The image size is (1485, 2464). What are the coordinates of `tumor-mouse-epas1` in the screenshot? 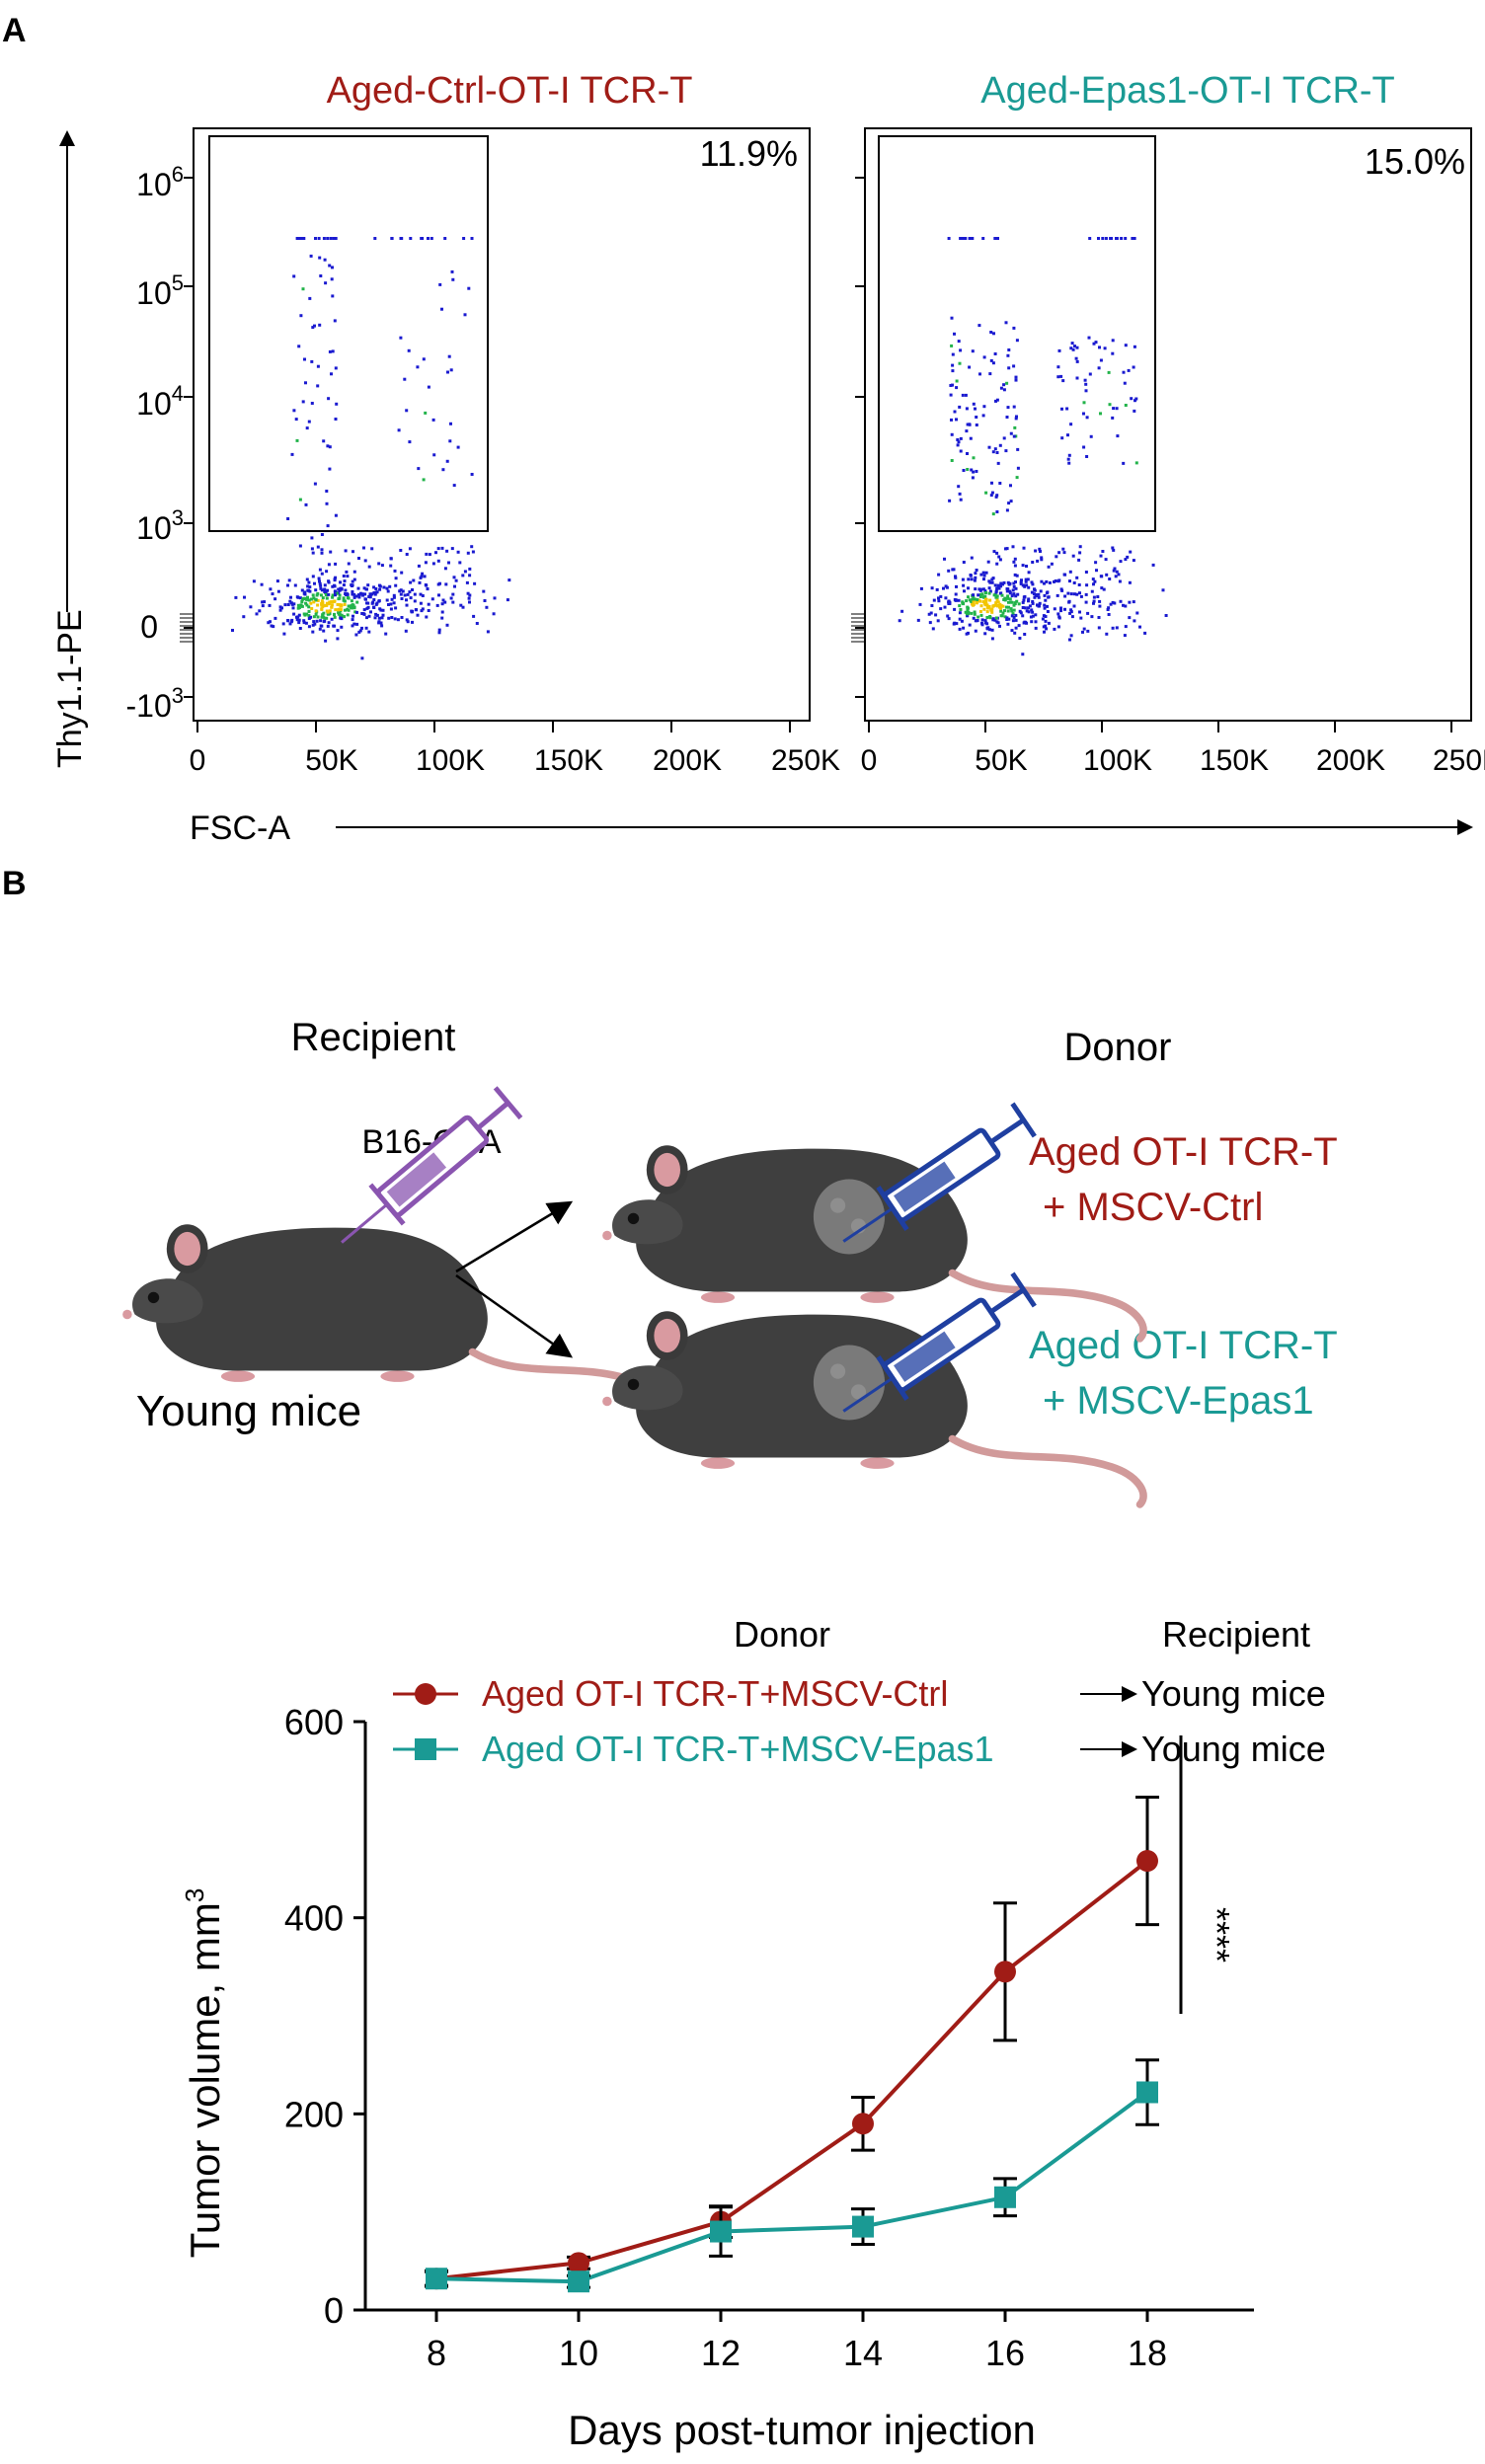 It's located at (872, 1407).